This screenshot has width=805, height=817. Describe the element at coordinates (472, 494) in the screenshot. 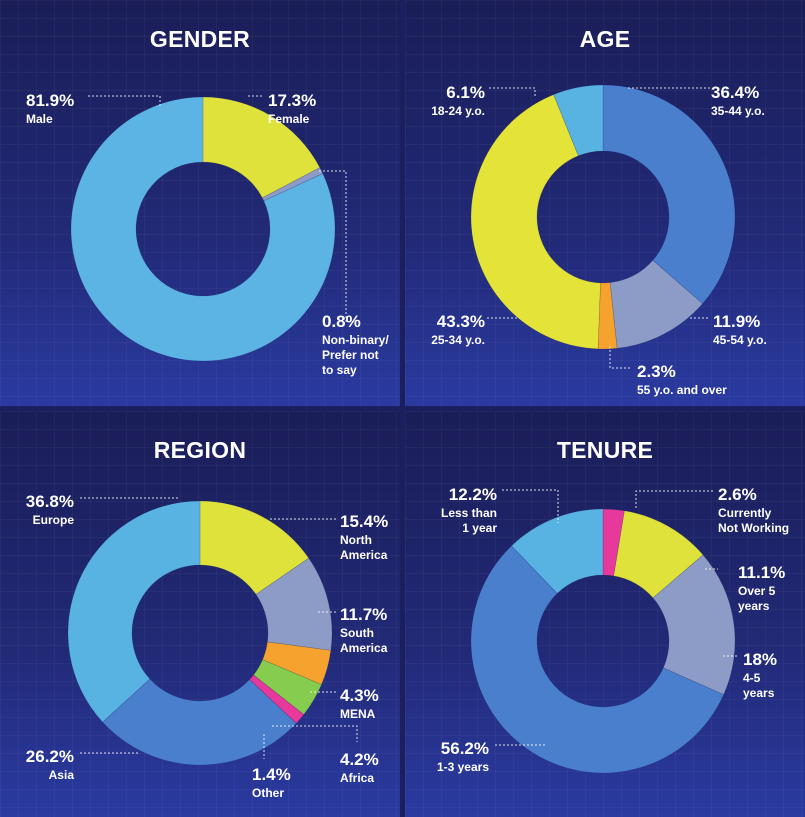

I see `tenure-less-1-value: 12.2%` at that location.